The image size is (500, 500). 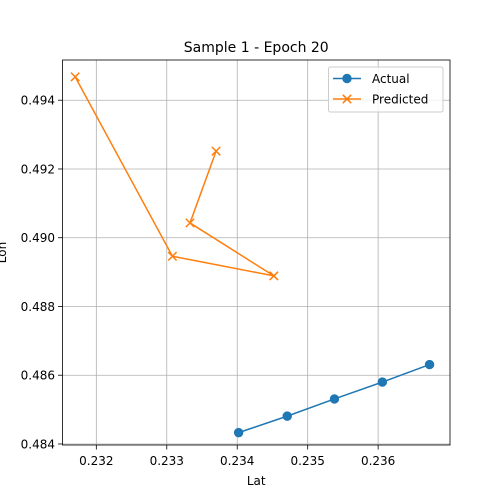 What do you see at coordinates (386, 89) in the screenshot?
I see `legend: Actual Predicted` at bounding box center [386, 89].